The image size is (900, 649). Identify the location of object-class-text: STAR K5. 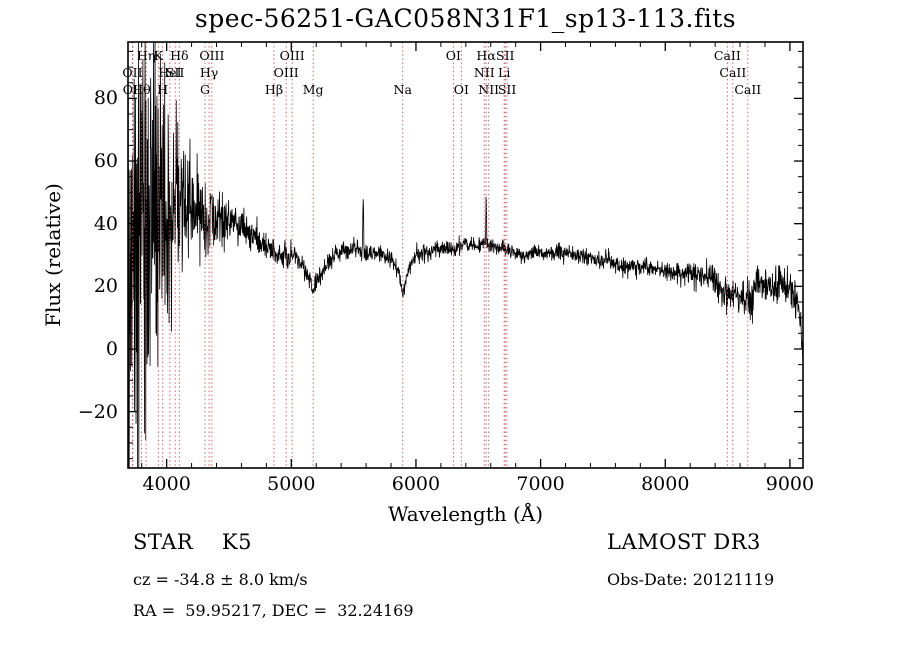
(192, 542).